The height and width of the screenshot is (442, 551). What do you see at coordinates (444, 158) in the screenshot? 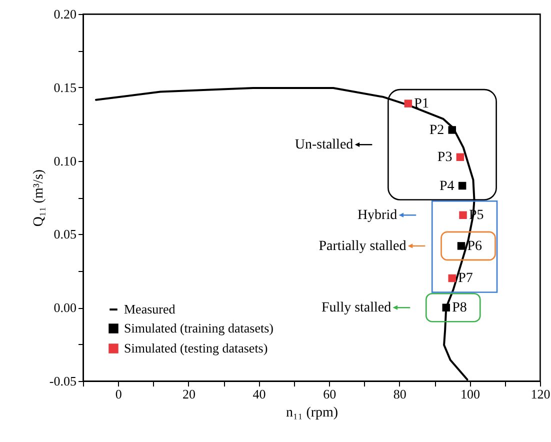
I see `annotation: P3` at bounding box center [444, 158].